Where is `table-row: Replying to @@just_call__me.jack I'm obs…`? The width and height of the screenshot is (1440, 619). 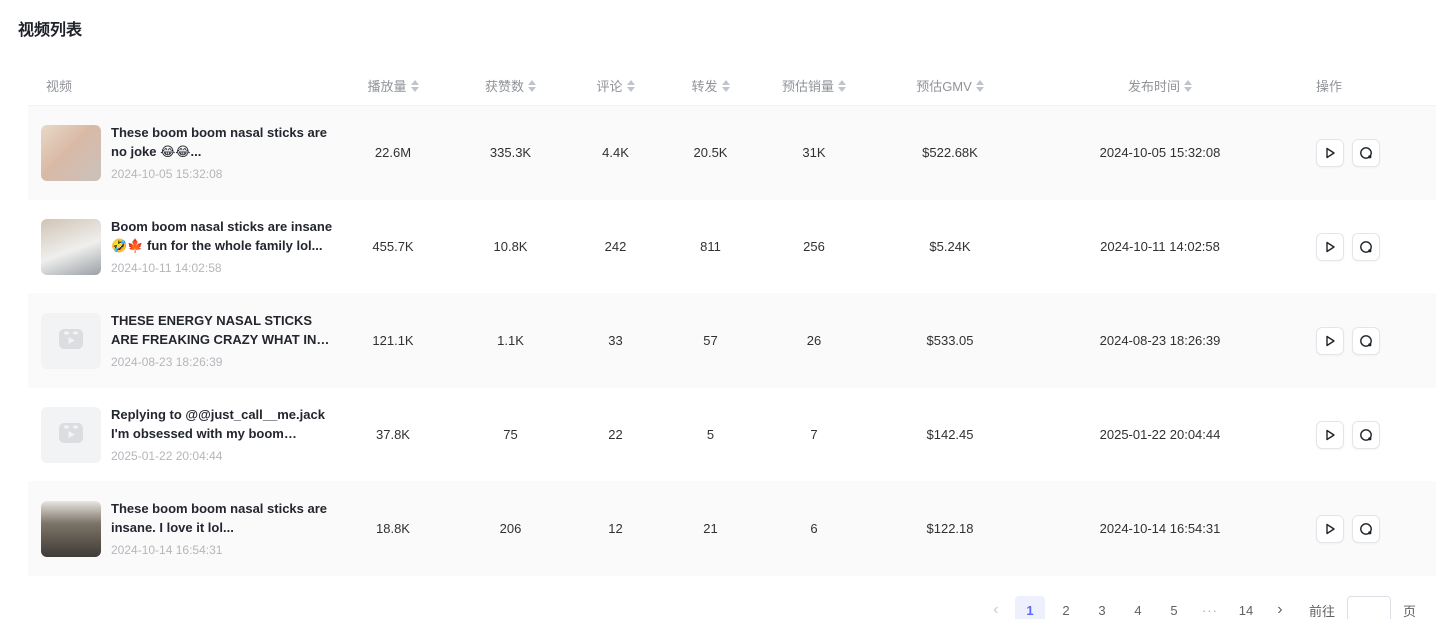 table-row: Replying to @@just_call__me.jack I'm obs… is located at coordinates (732, 435).